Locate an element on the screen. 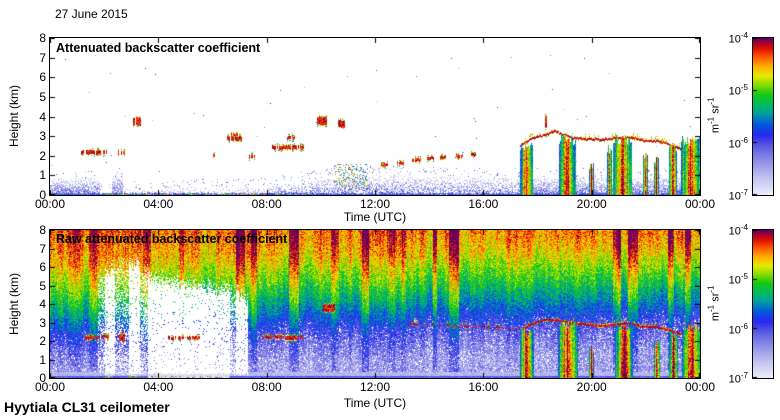 Image resolution: width=780 pixels, height=420 pixels. panel1-x-axis-label: Time (UTC) is located at coordinates (375, 217).